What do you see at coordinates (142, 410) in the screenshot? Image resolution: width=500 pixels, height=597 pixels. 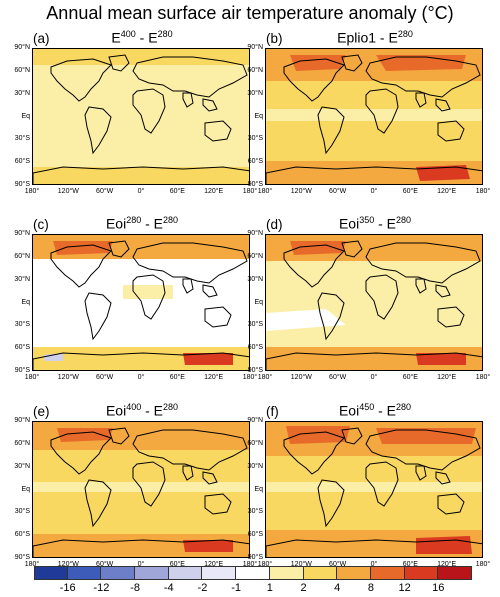 I see `panel-title: Eoi400 - E280` at bounding box center [142, 410].